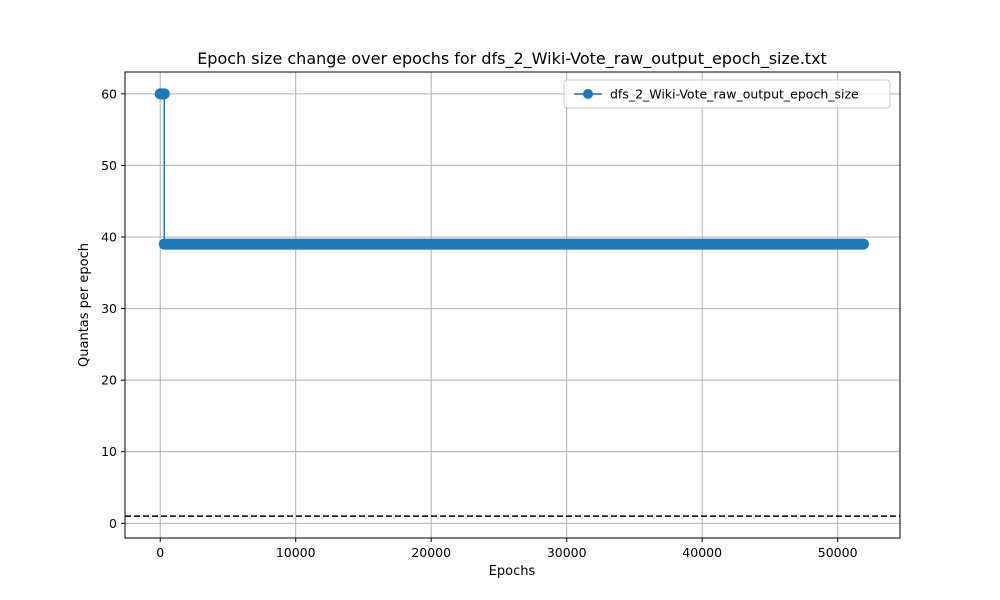 Image resolution: width=1000 pixels, height=600 pixels. Describe the element at coordinates (431, 552) in the screenshot. I see `x-tick-label: 20000` at that location.